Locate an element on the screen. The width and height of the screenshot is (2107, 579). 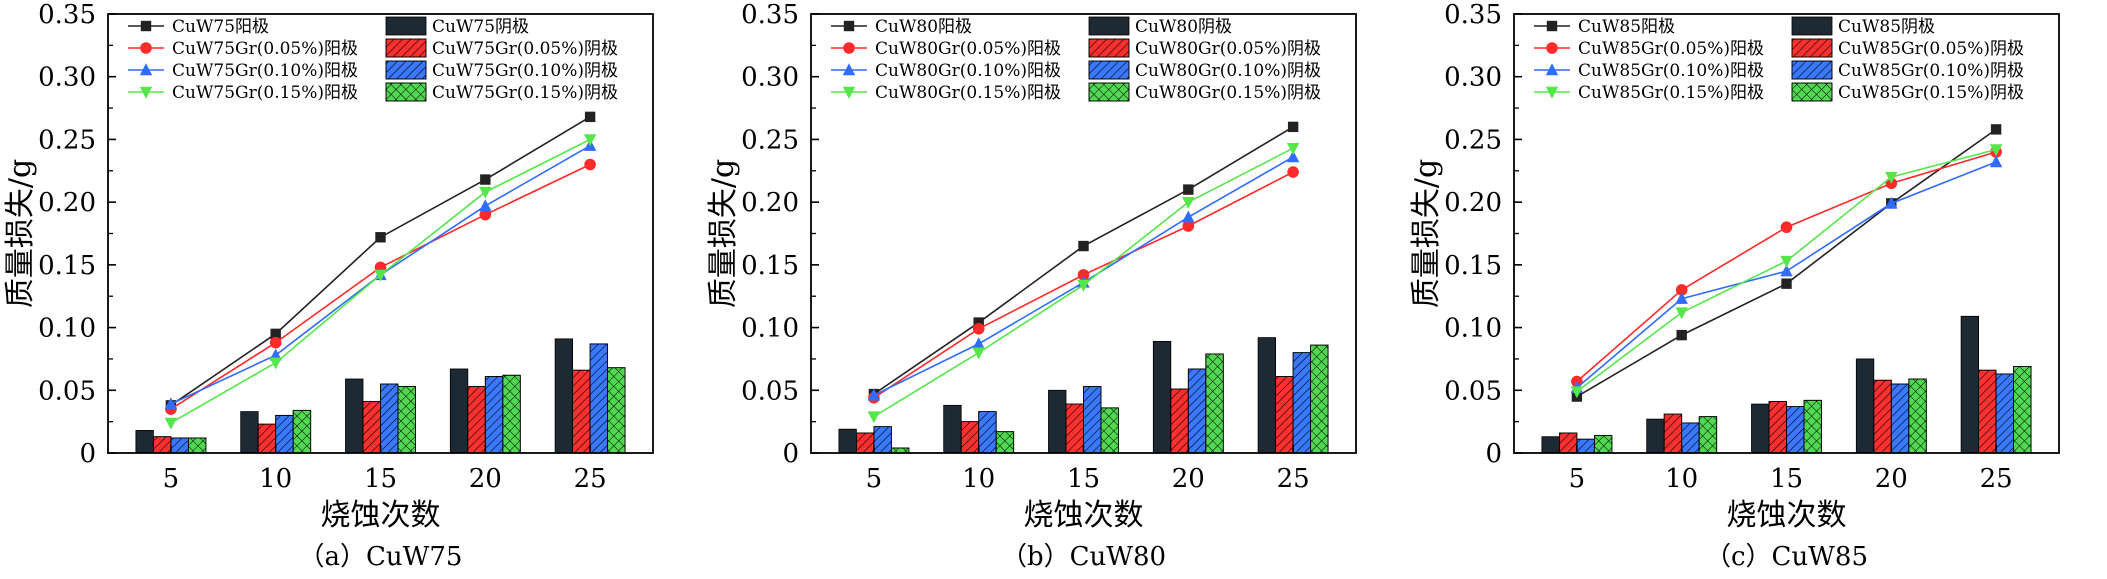
legend-item-line-3: CuW75Gr(0.10%)阳极 is located at coordinates (243, 71).